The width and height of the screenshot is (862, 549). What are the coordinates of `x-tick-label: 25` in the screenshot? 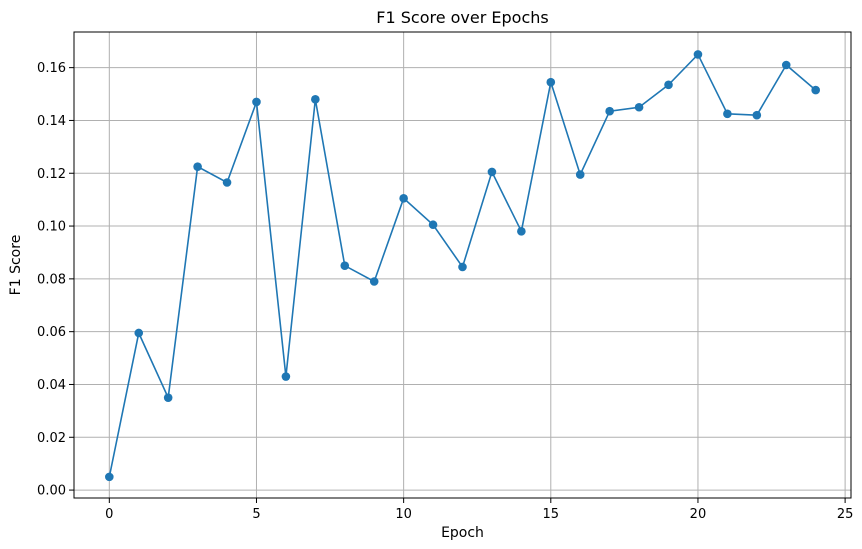 It's located at (845, 514).